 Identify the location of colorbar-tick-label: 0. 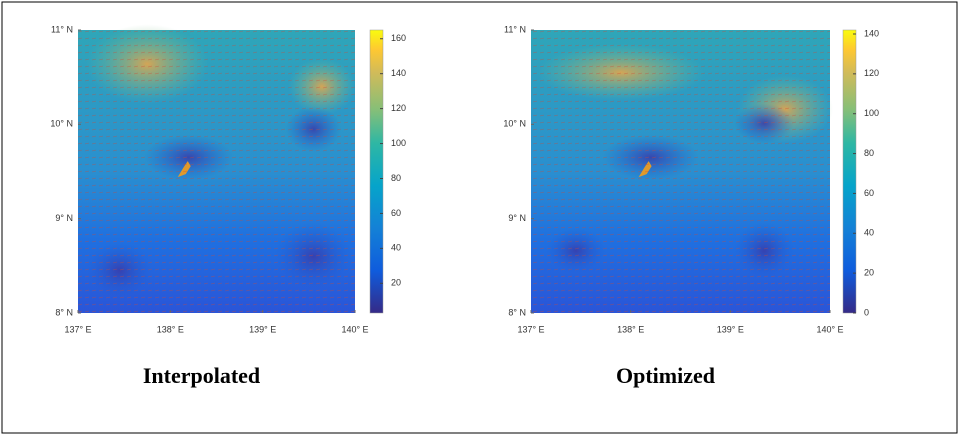
(866, 312).